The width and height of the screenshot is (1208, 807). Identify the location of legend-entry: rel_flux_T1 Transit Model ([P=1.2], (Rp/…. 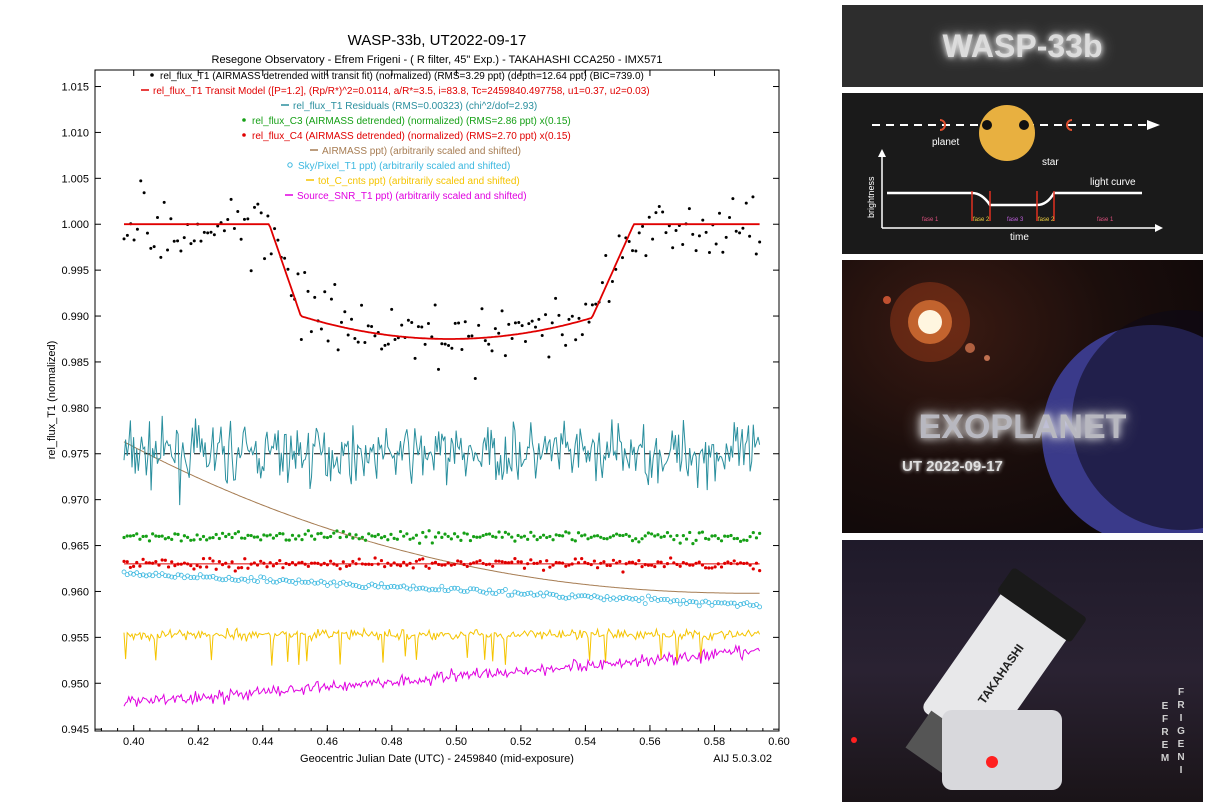
(401, 91).